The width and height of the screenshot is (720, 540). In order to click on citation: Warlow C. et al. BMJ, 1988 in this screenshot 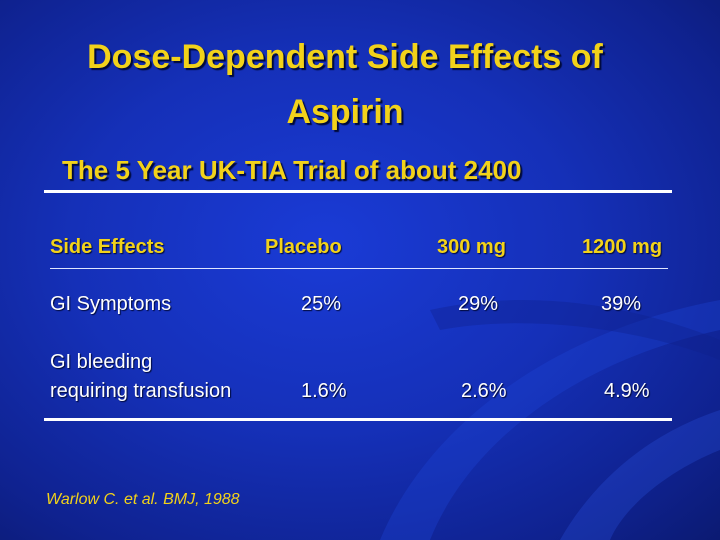, I will do `click(143, 499)`.